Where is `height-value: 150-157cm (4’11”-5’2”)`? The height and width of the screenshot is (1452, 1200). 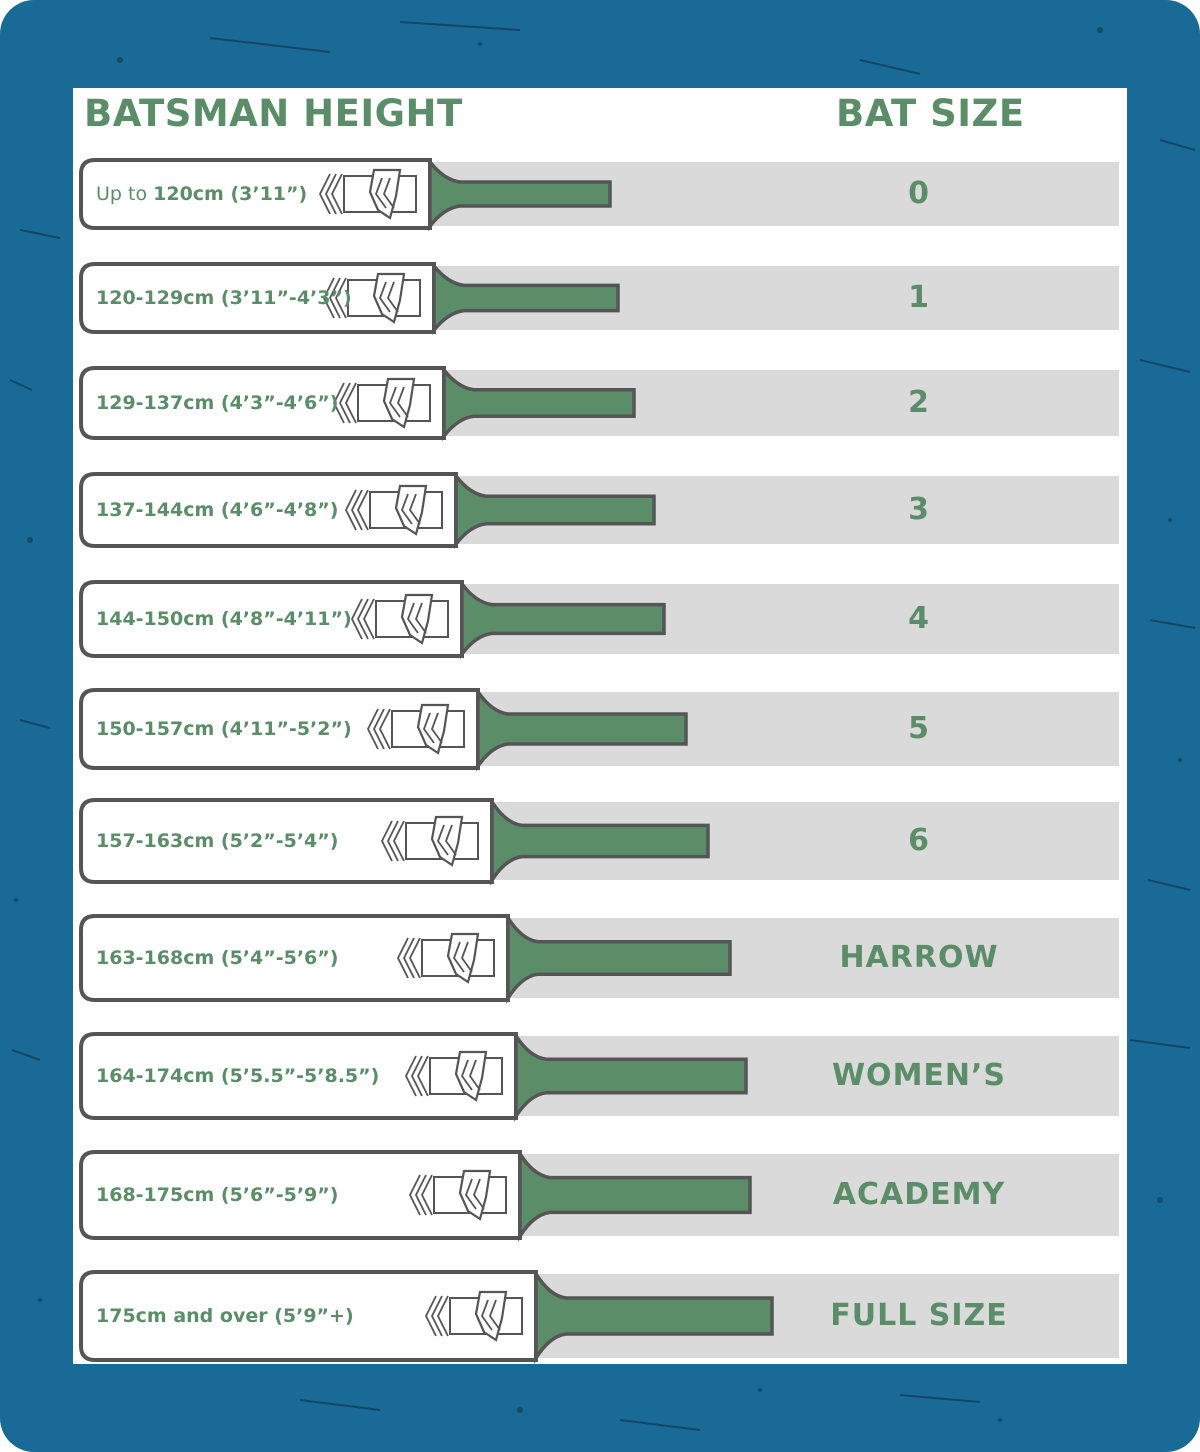
height-value: 150-157cm (4’11”-5’2”) is located at coordinates (224, 729).